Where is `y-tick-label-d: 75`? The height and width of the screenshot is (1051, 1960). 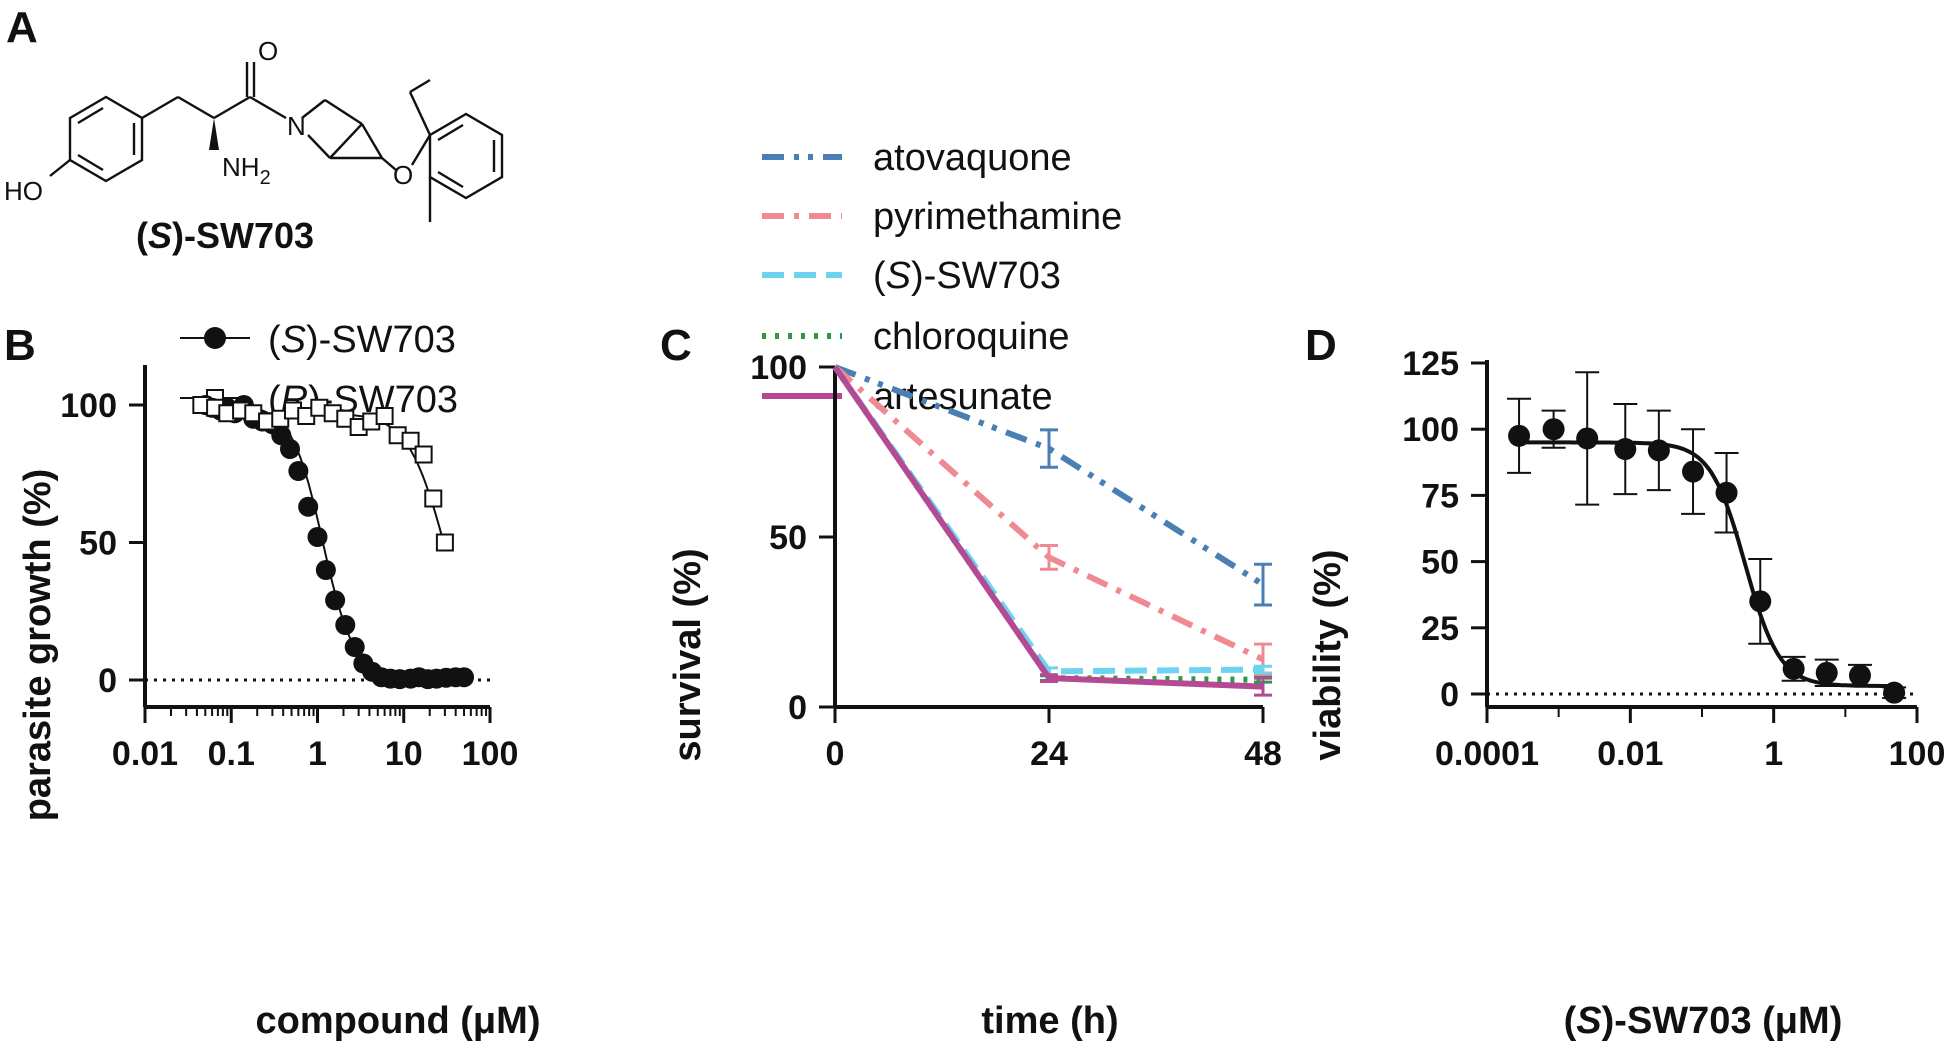 y-tick-label-d: 75 is located at coordinates (1440, 496).